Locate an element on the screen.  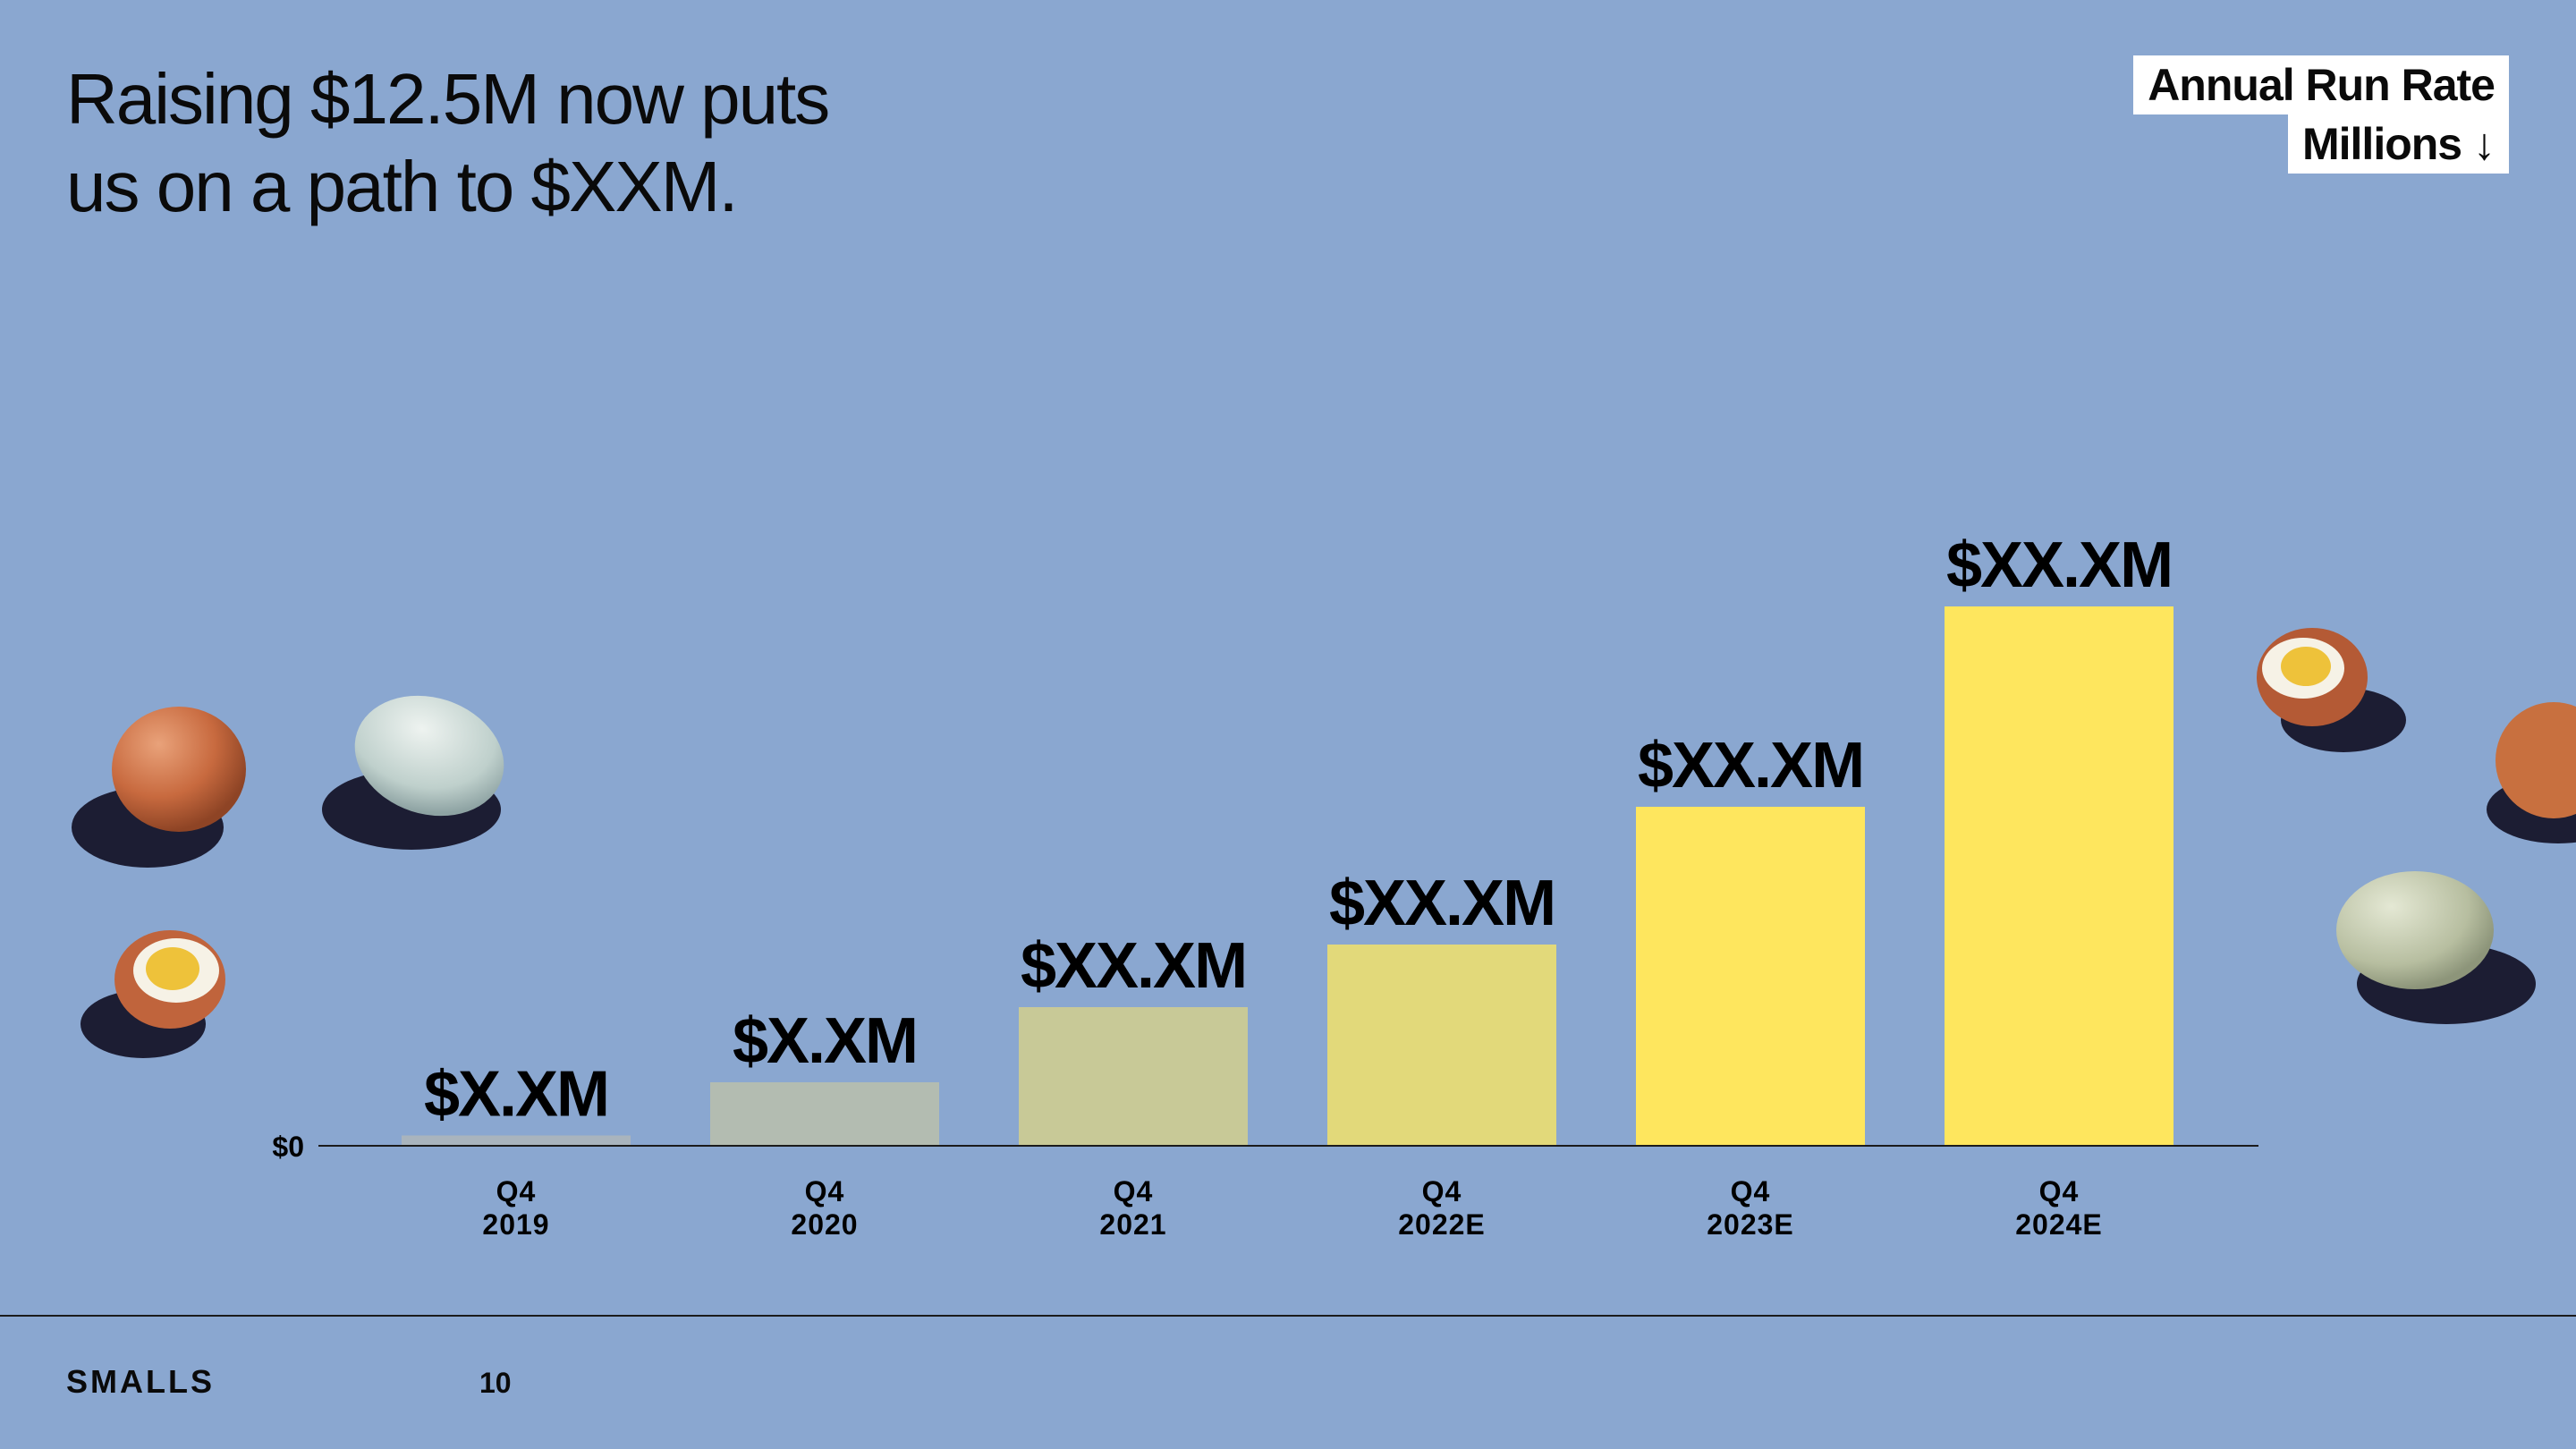
chart-legend: Annual Run Rate Millions ↓ is located at coordinates (2321, 114).